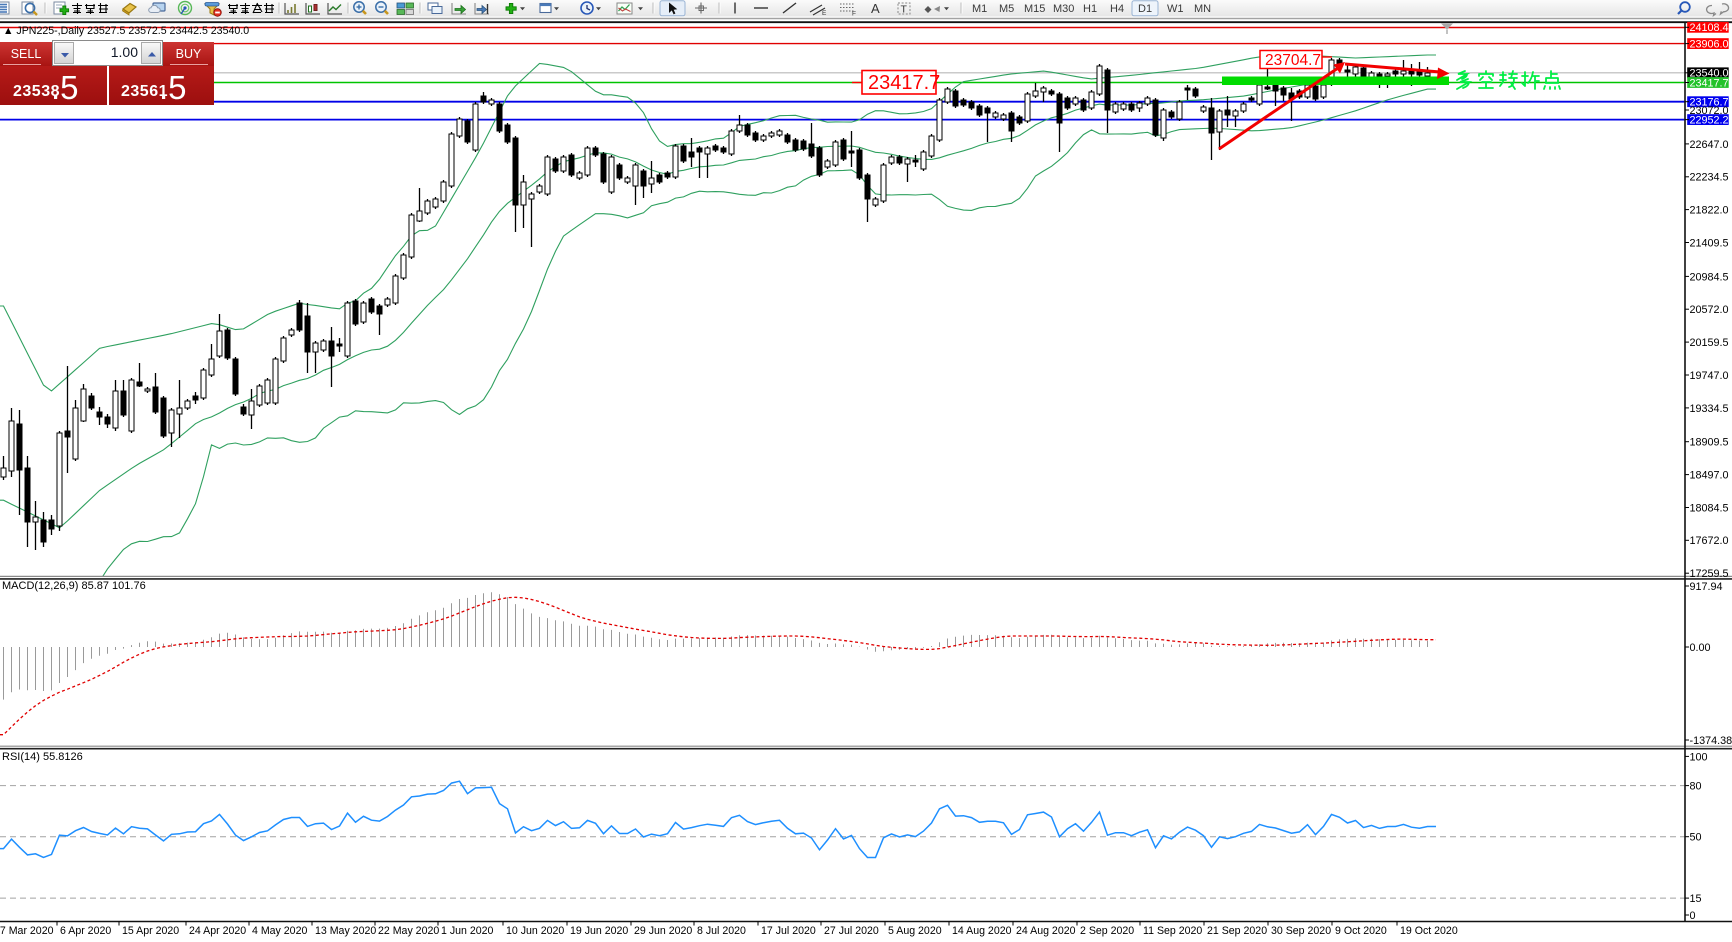 This screenshot has height=942, width=1732. I want to click on svg-text: 27 Jul 2020, so click(851, 931).